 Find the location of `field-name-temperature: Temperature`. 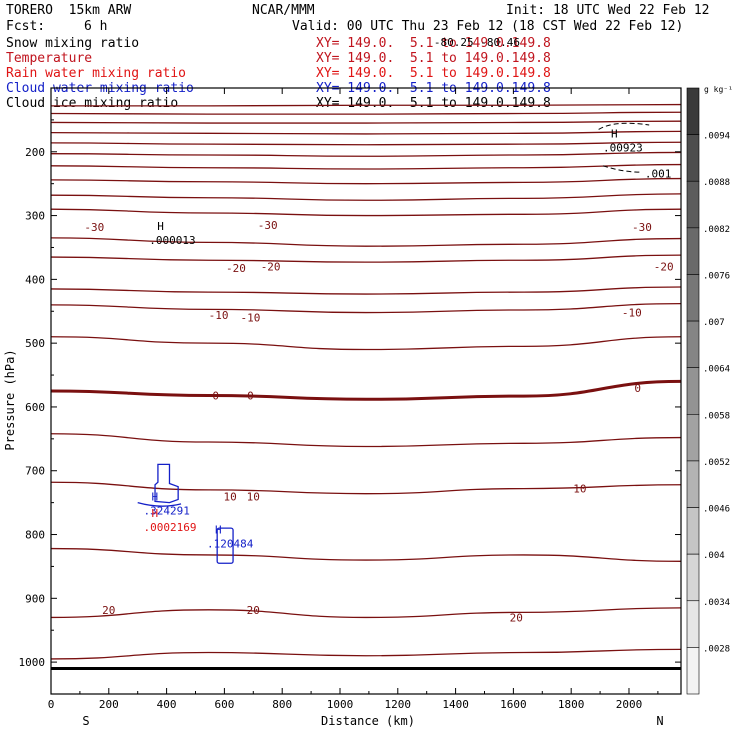

field-name-temperature: Temperature is located at coordinates (49, 58).